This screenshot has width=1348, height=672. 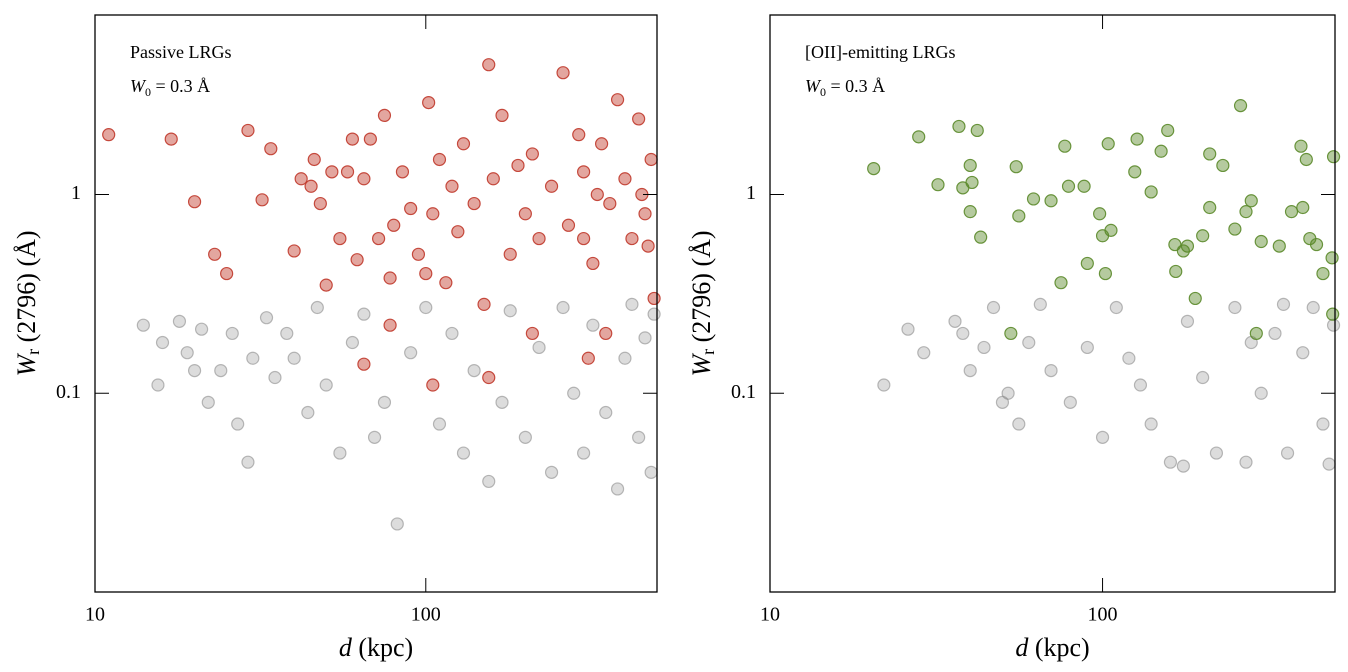 What do you see at coordinates (376, 647) in the screenshot?
I see `x-axis-label: d (kpc)` at bounding box center [376, 647].